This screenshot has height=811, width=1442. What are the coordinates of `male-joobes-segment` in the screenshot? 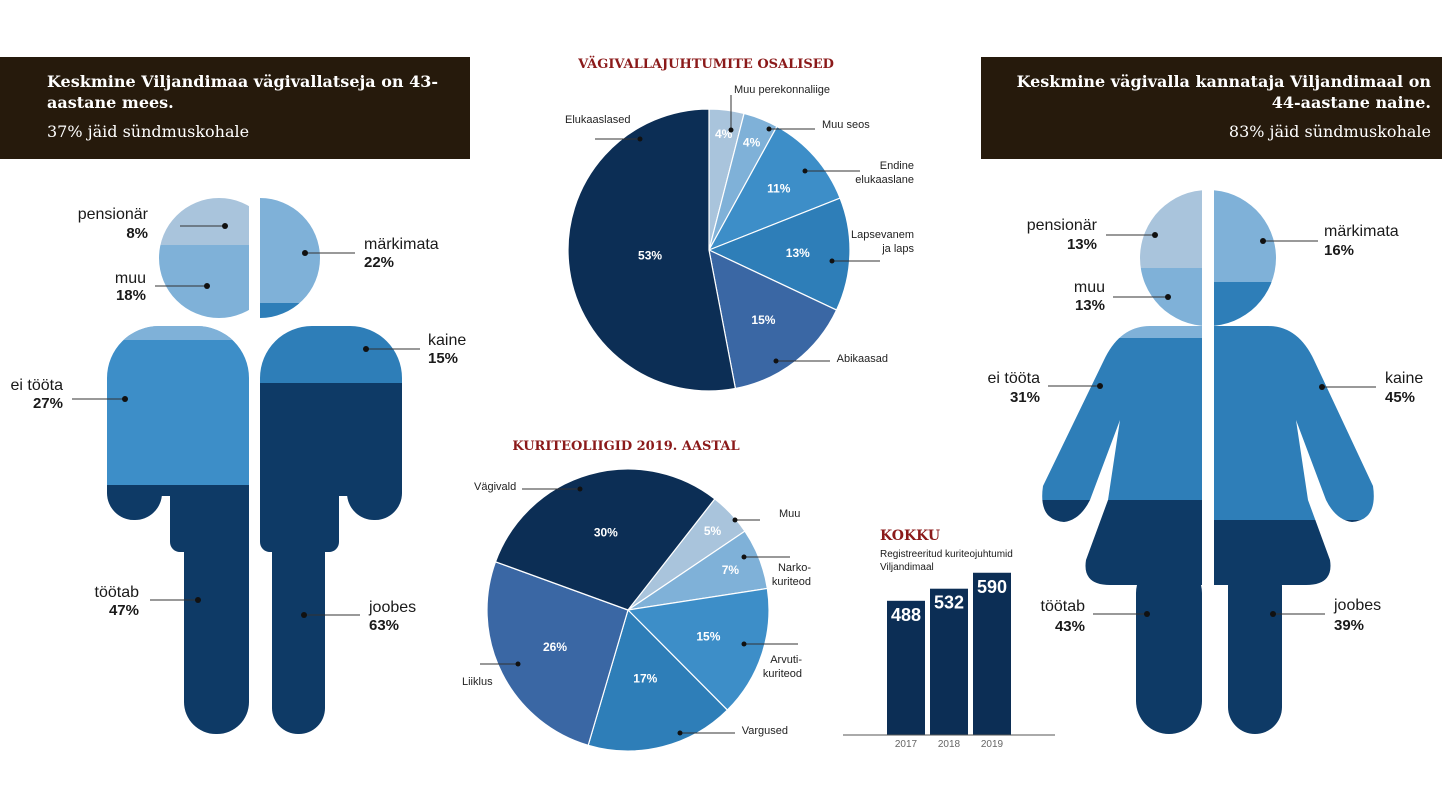 It's located at (331, 558).